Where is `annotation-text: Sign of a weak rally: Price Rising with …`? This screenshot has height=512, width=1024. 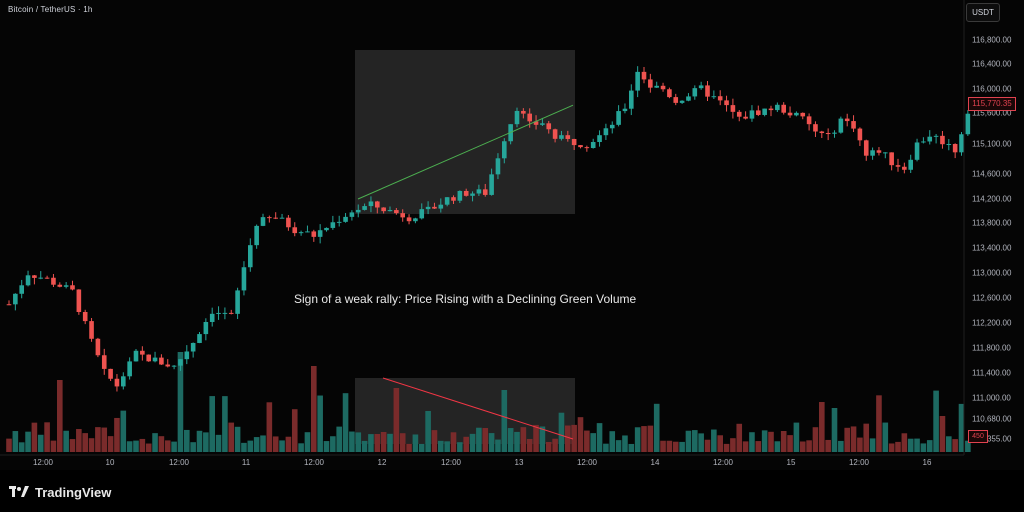
annotation-text: Sign of a weak rally: Price Rising with … is located at coordinates (465, 299).